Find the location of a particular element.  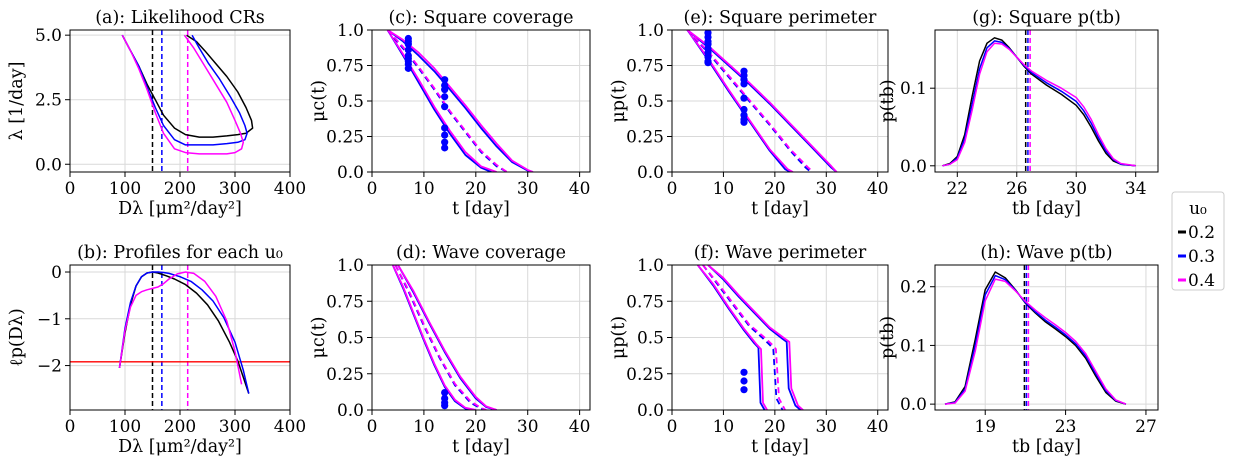

x-tick-label: 200 is located at coordinates (180, 427).